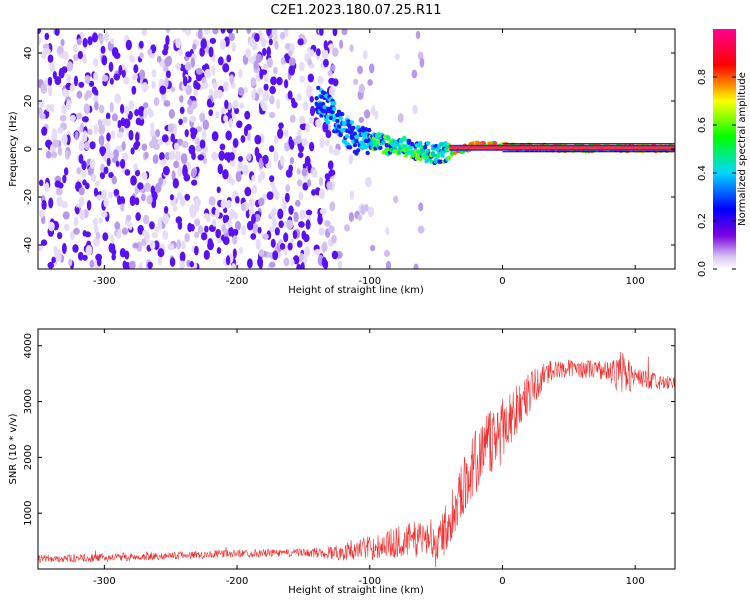 The image size is (750, 600). I want to click on snr-y-tick-label: 1000, so click(28, 512).